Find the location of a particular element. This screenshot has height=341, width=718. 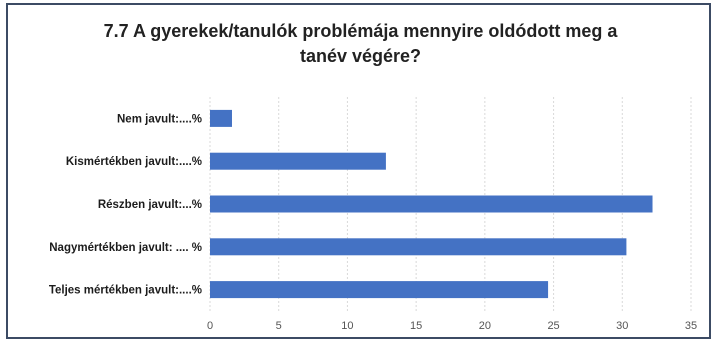

x-tick-label: 10 is located at coordinates (347, 326).